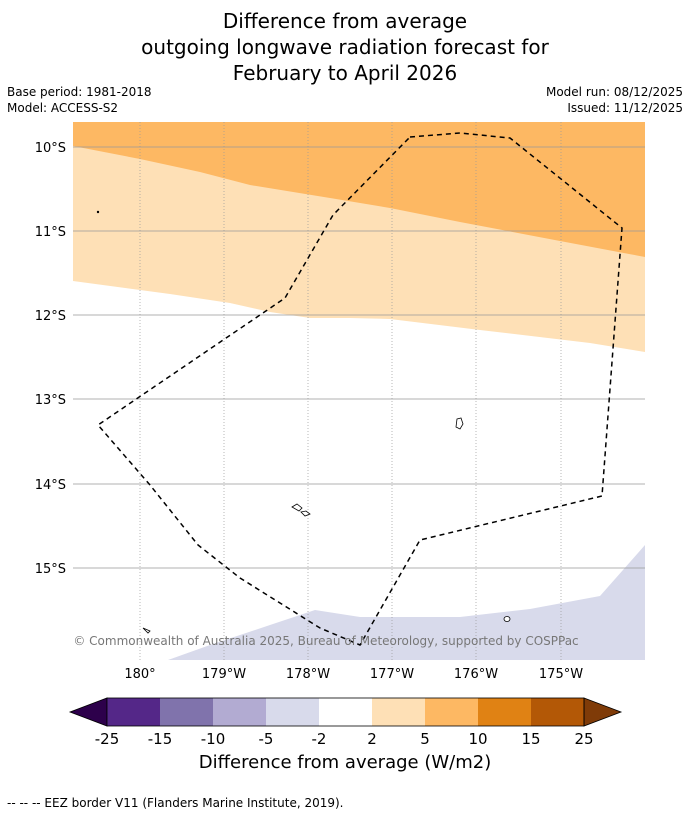 The image size is (690, 816). I want to click on lon-label-178w: 178°W, so click(308, 674).